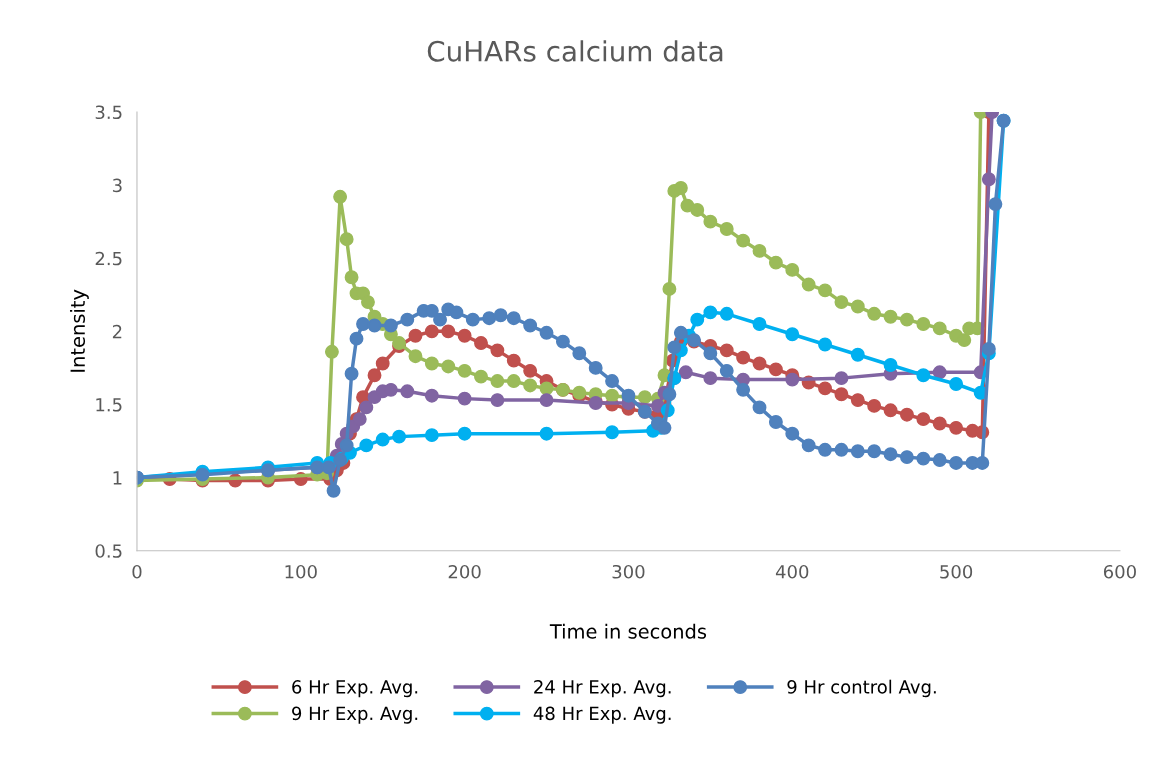  What do you see at coordinates (861, 688) in the screenshot?
I see `legend-label: 9 Hr control Avg.` at bounding box center [861, 688].